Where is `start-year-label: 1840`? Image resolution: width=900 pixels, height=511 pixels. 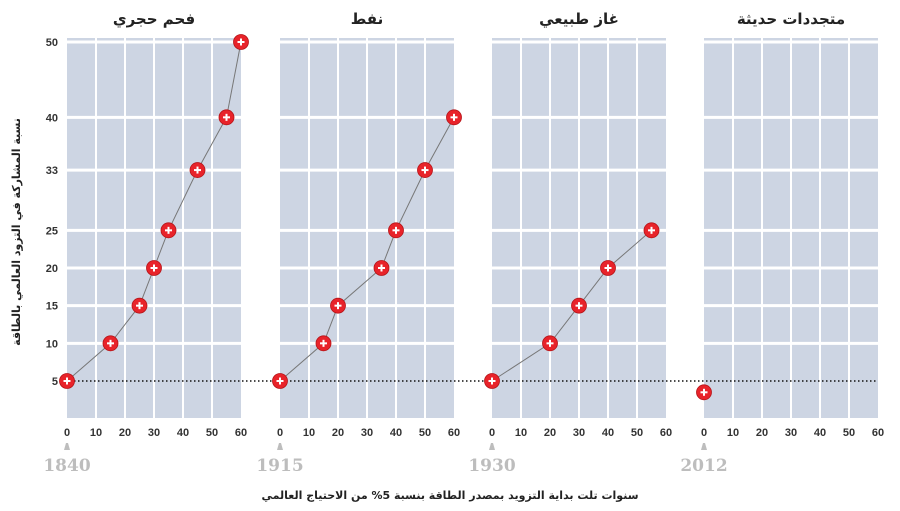
start-year-label: 1840 is located at coordinates (66, 466).